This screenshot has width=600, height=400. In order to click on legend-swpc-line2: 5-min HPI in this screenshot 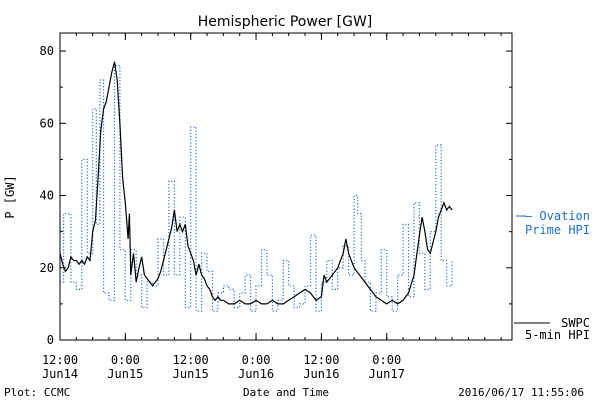, I will do `click(557, 335)`.